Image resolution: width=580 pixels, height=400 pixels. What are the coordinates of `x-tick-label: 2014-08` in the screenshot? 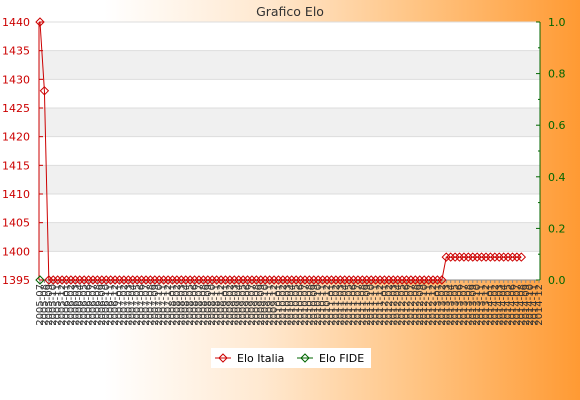 It's located at (521, 305).